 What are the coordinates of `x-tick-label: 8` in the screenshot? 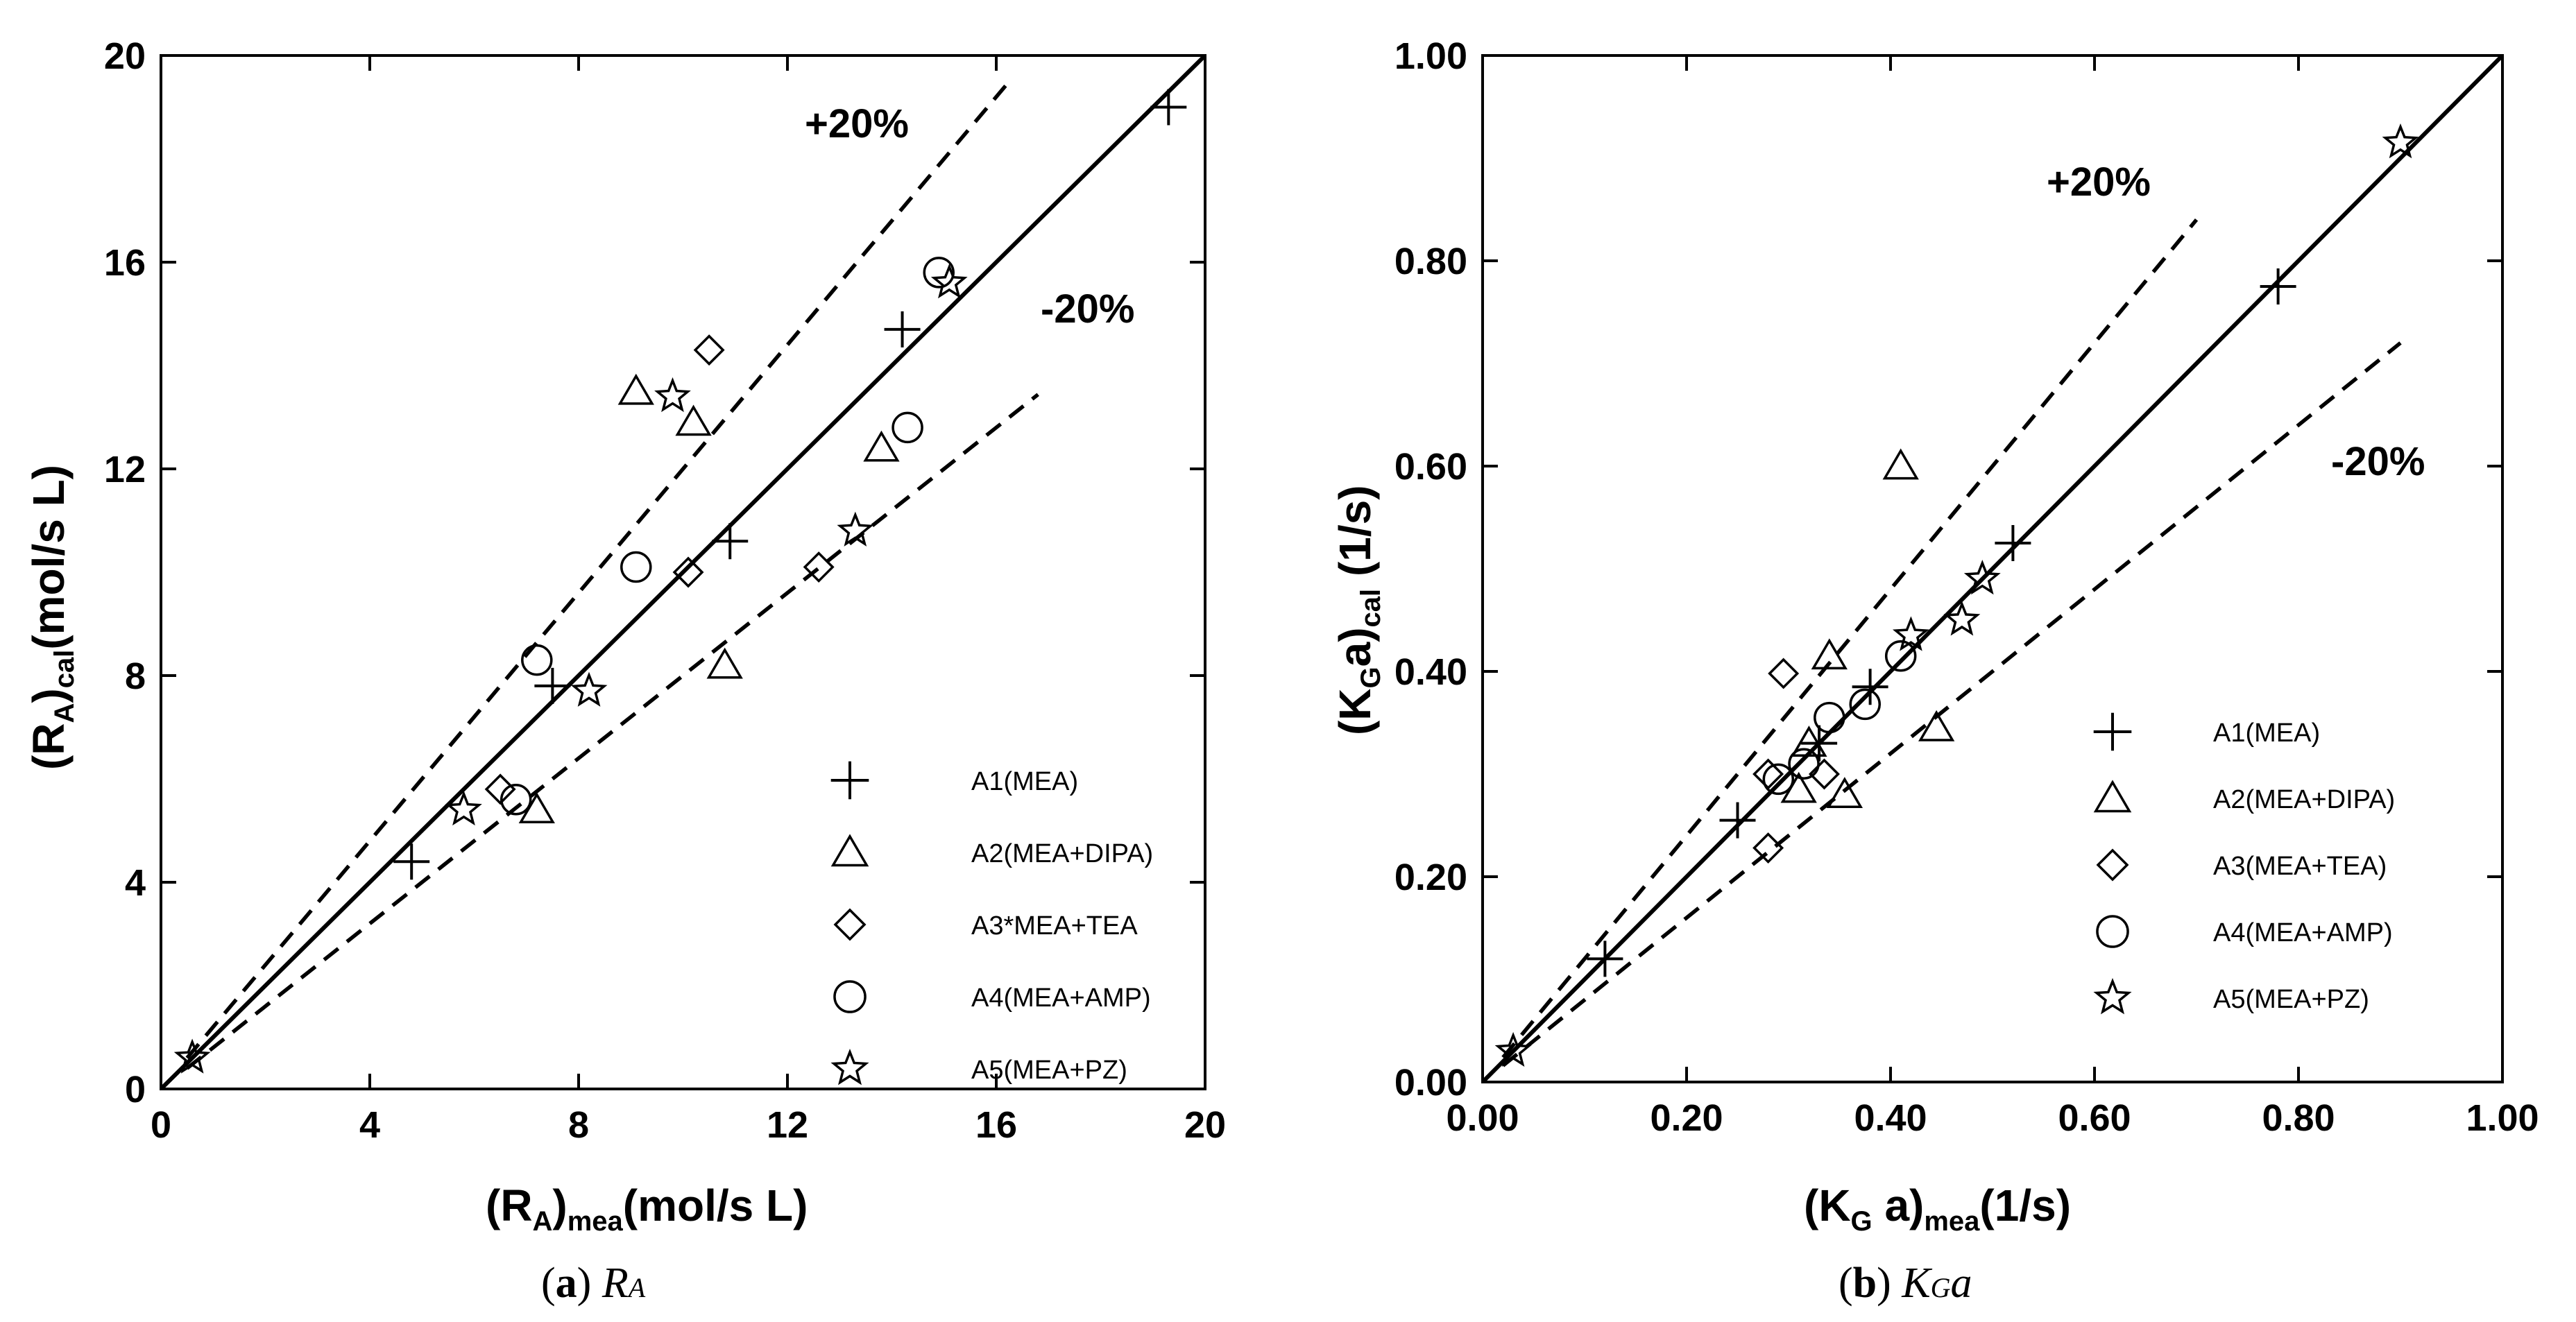 It's located at (578, 1125).